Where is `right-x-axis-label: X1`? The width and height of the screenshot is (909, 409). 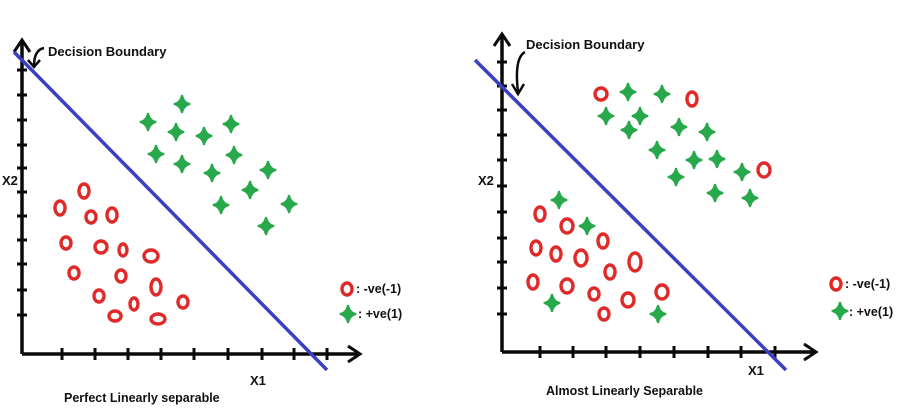
right-x-axis-label: X1 is located at coordinates (756, 370).